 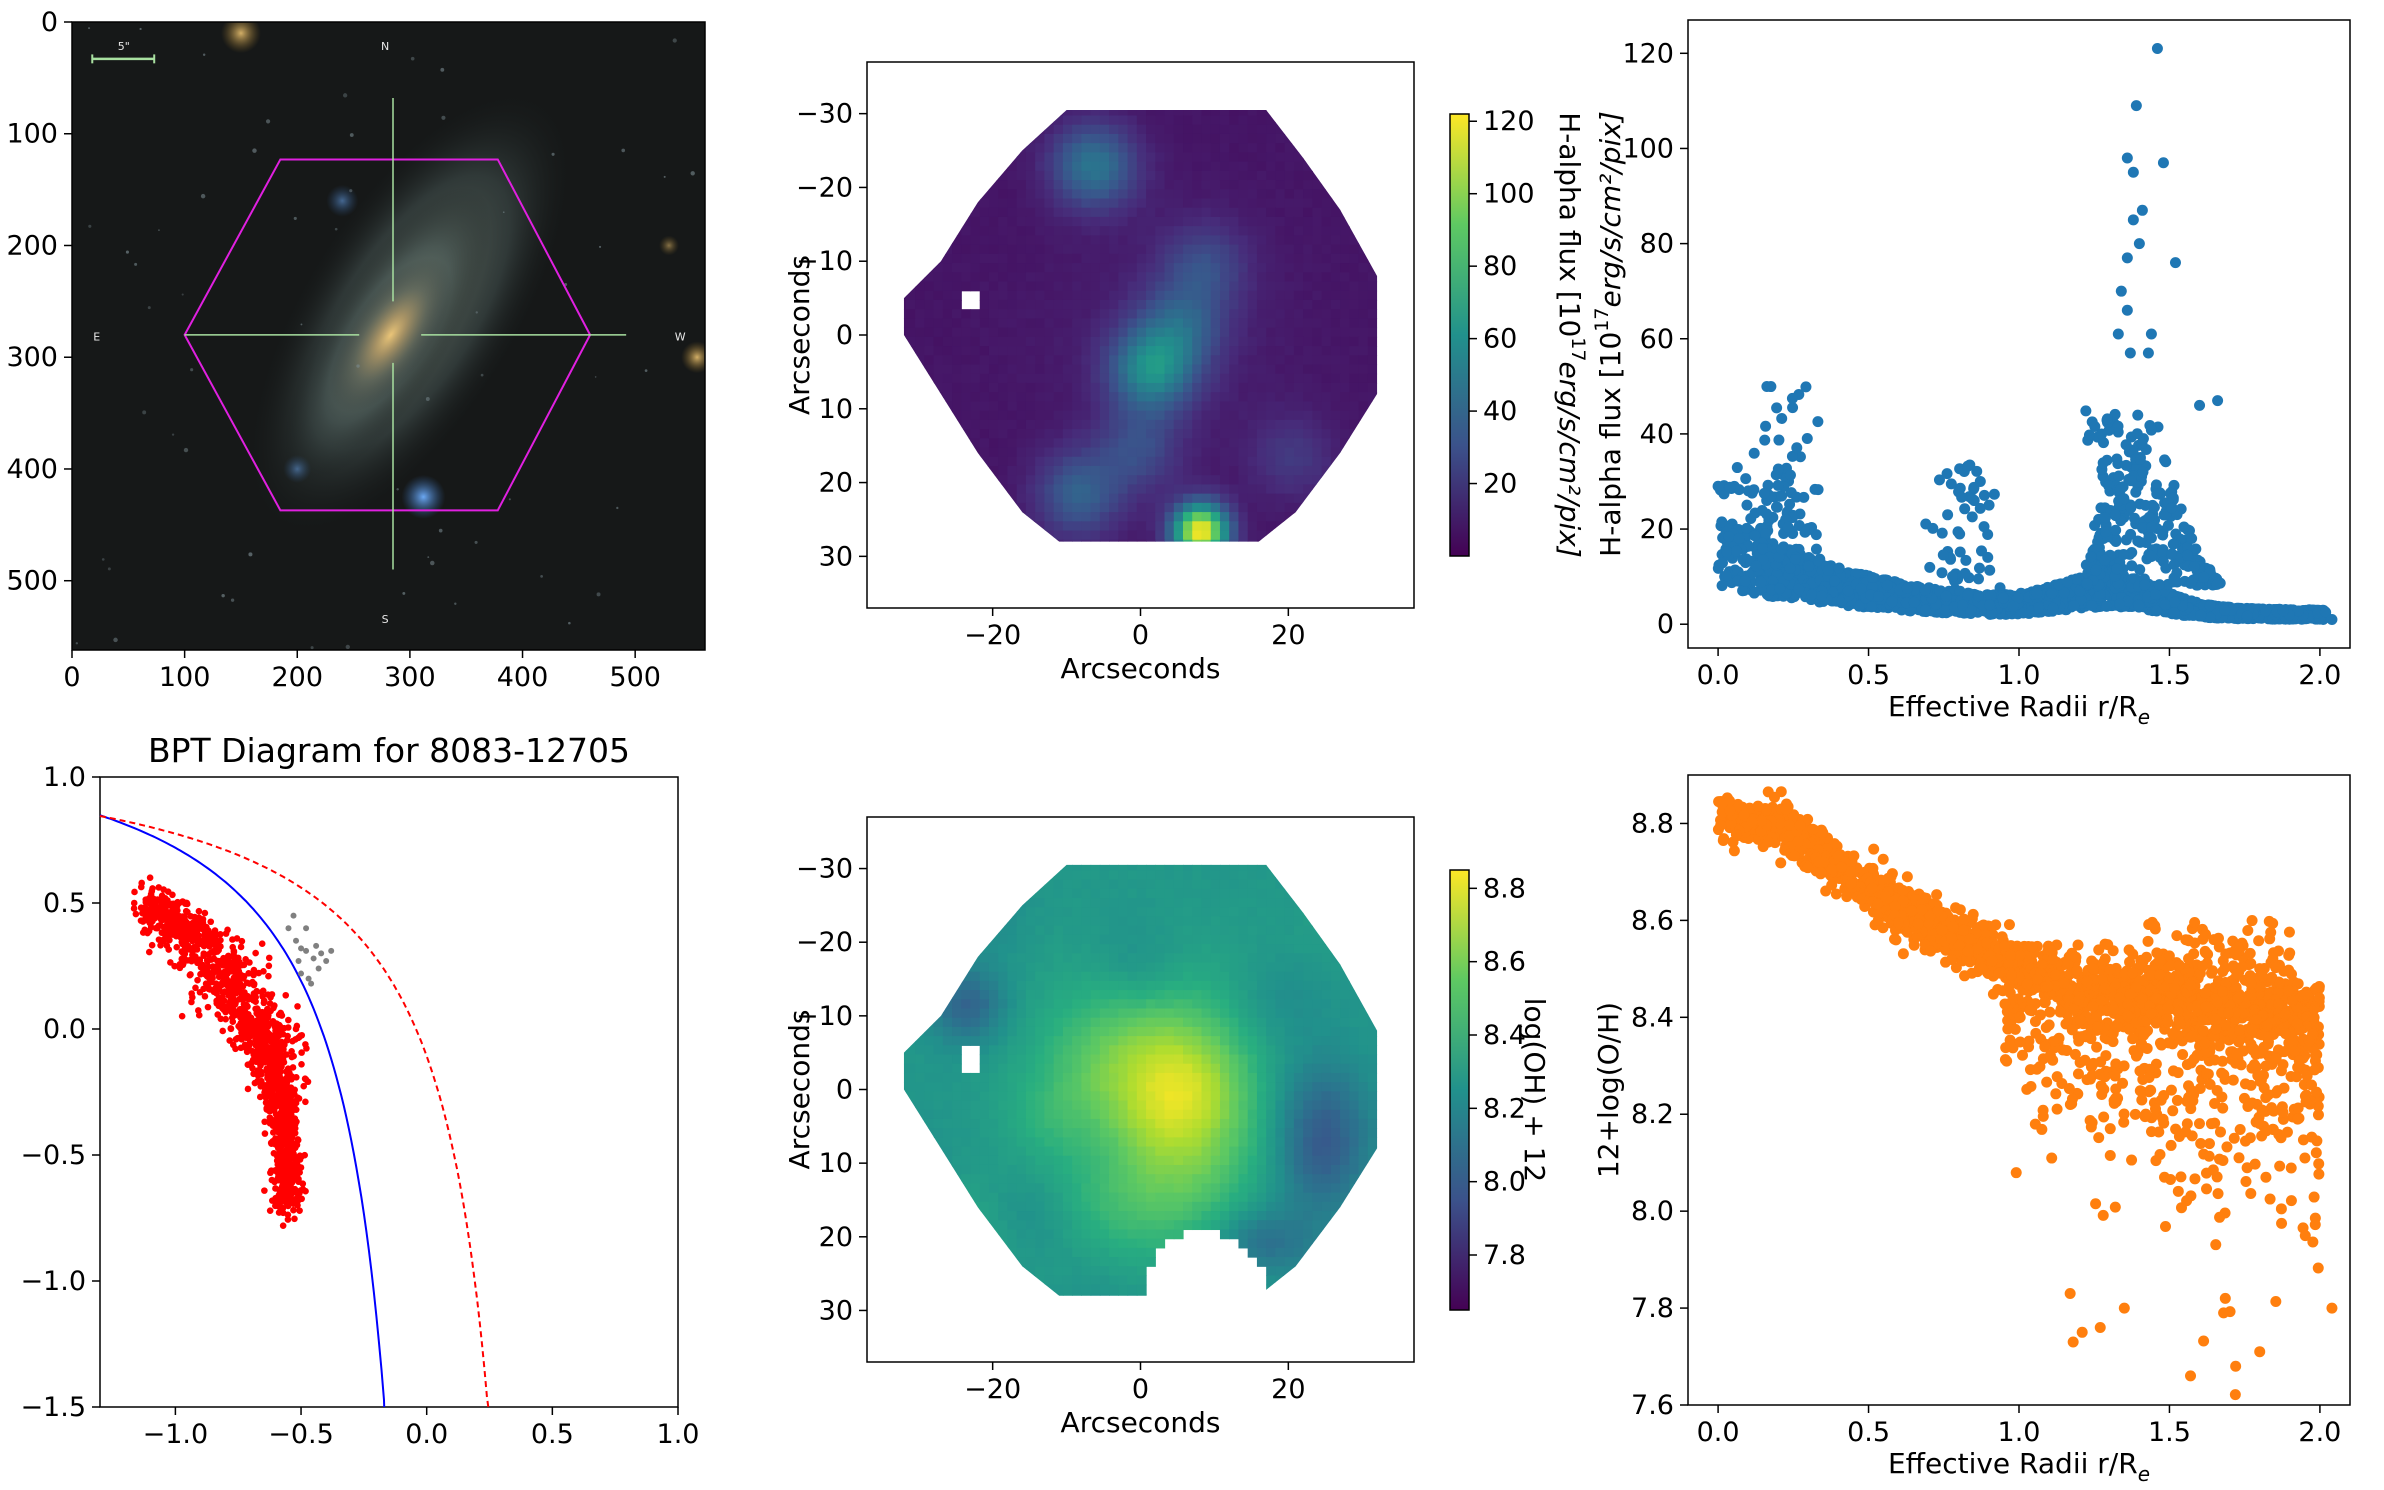 I want to click on y-tick-label: 100, so click(x=1648, y=148).